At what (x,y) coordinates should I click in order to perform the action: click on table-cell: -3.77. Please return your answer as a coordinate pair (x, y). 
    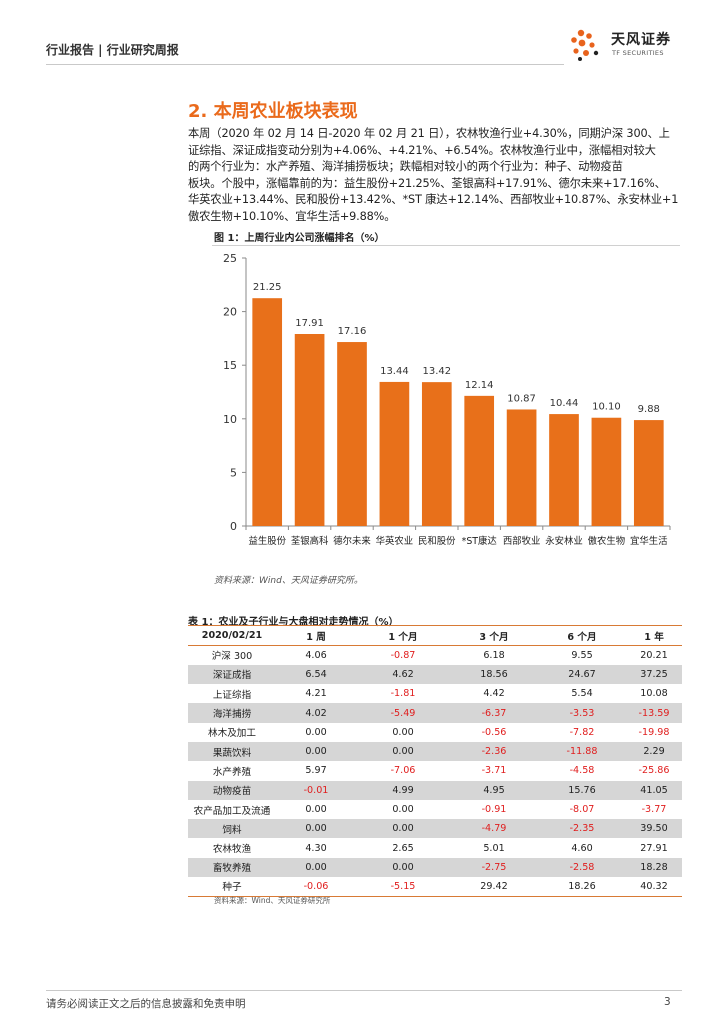
    Looking at the image, I should click on (654, 810).